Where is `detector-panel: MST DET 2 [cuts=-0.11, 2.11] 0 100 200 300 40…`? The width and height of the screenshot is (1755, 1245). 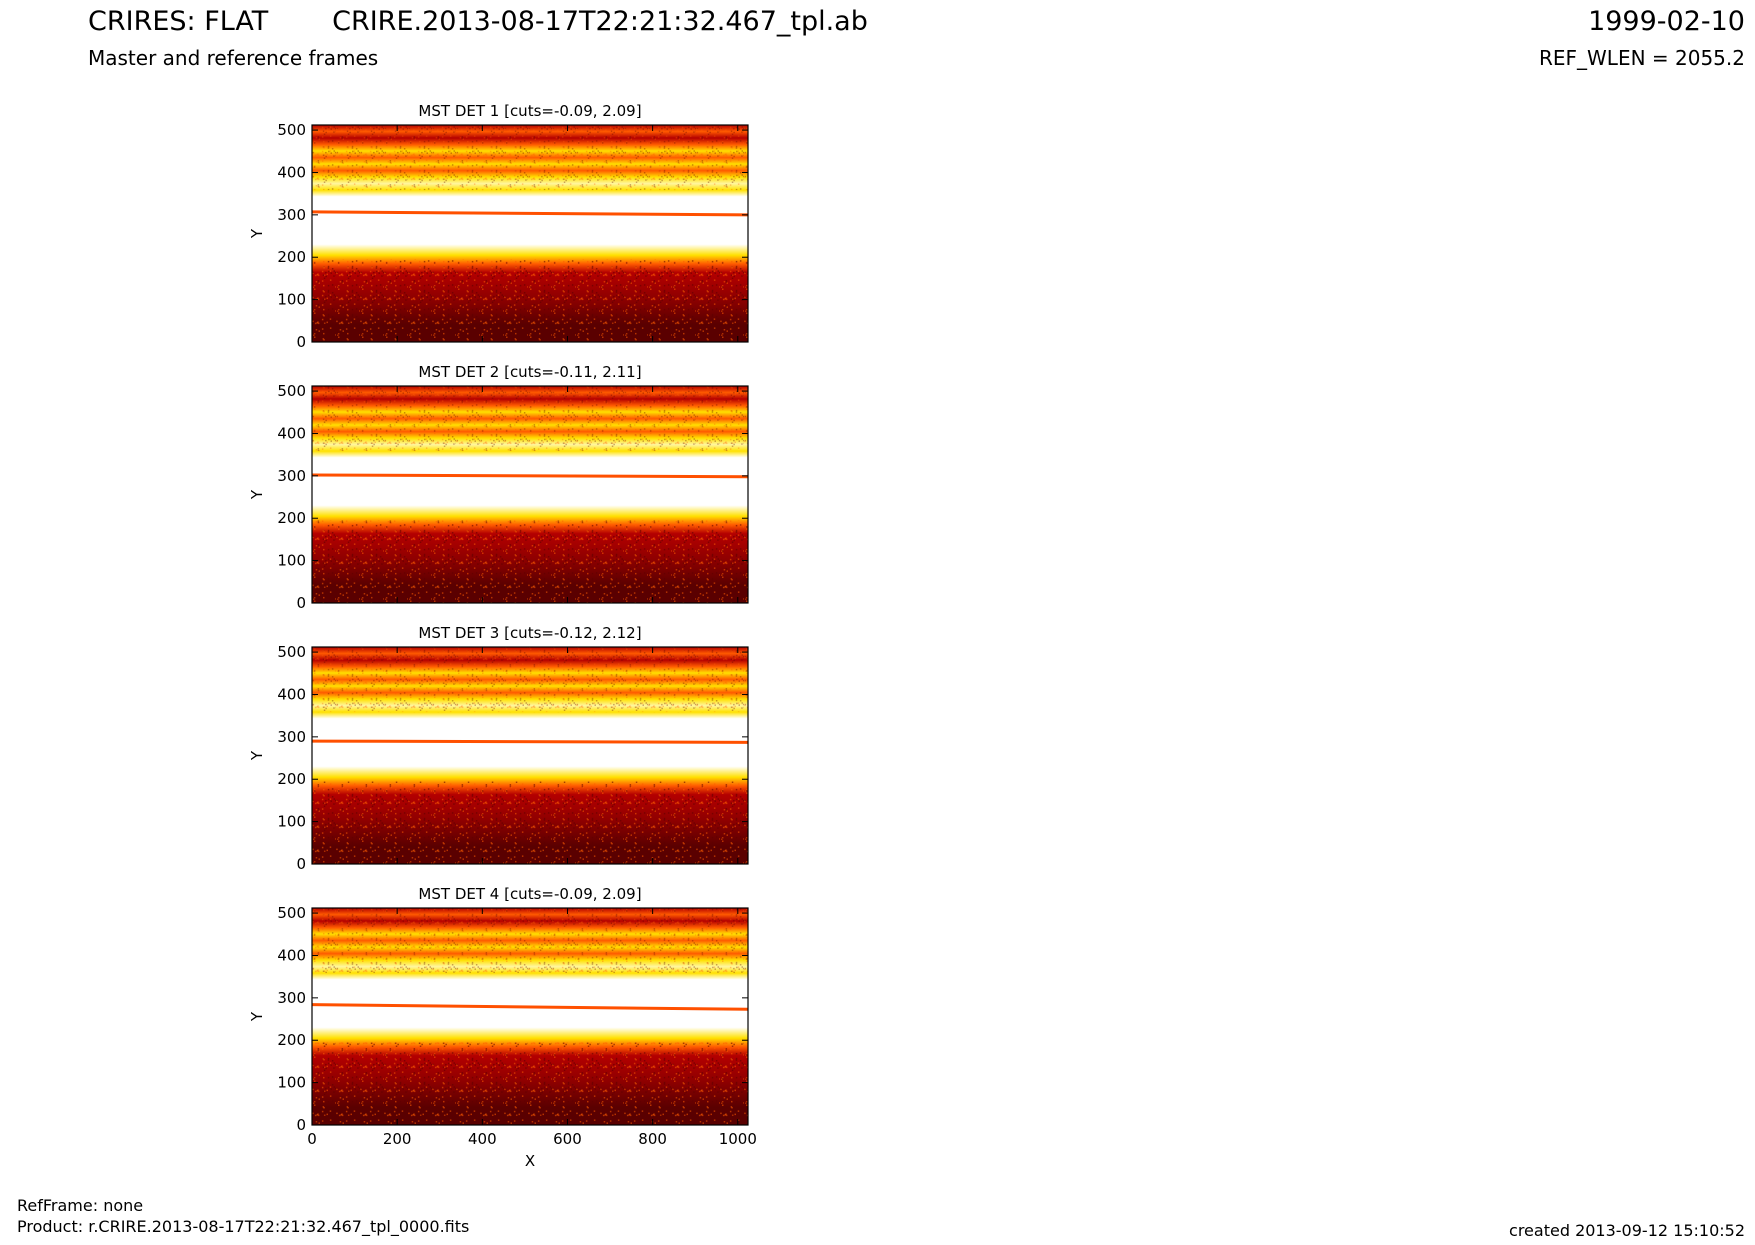
detector-panel: MST DET 2 [cuts=-0.11, 2.11] 0 100 200 300 40… is located at coordinates (498, 487).